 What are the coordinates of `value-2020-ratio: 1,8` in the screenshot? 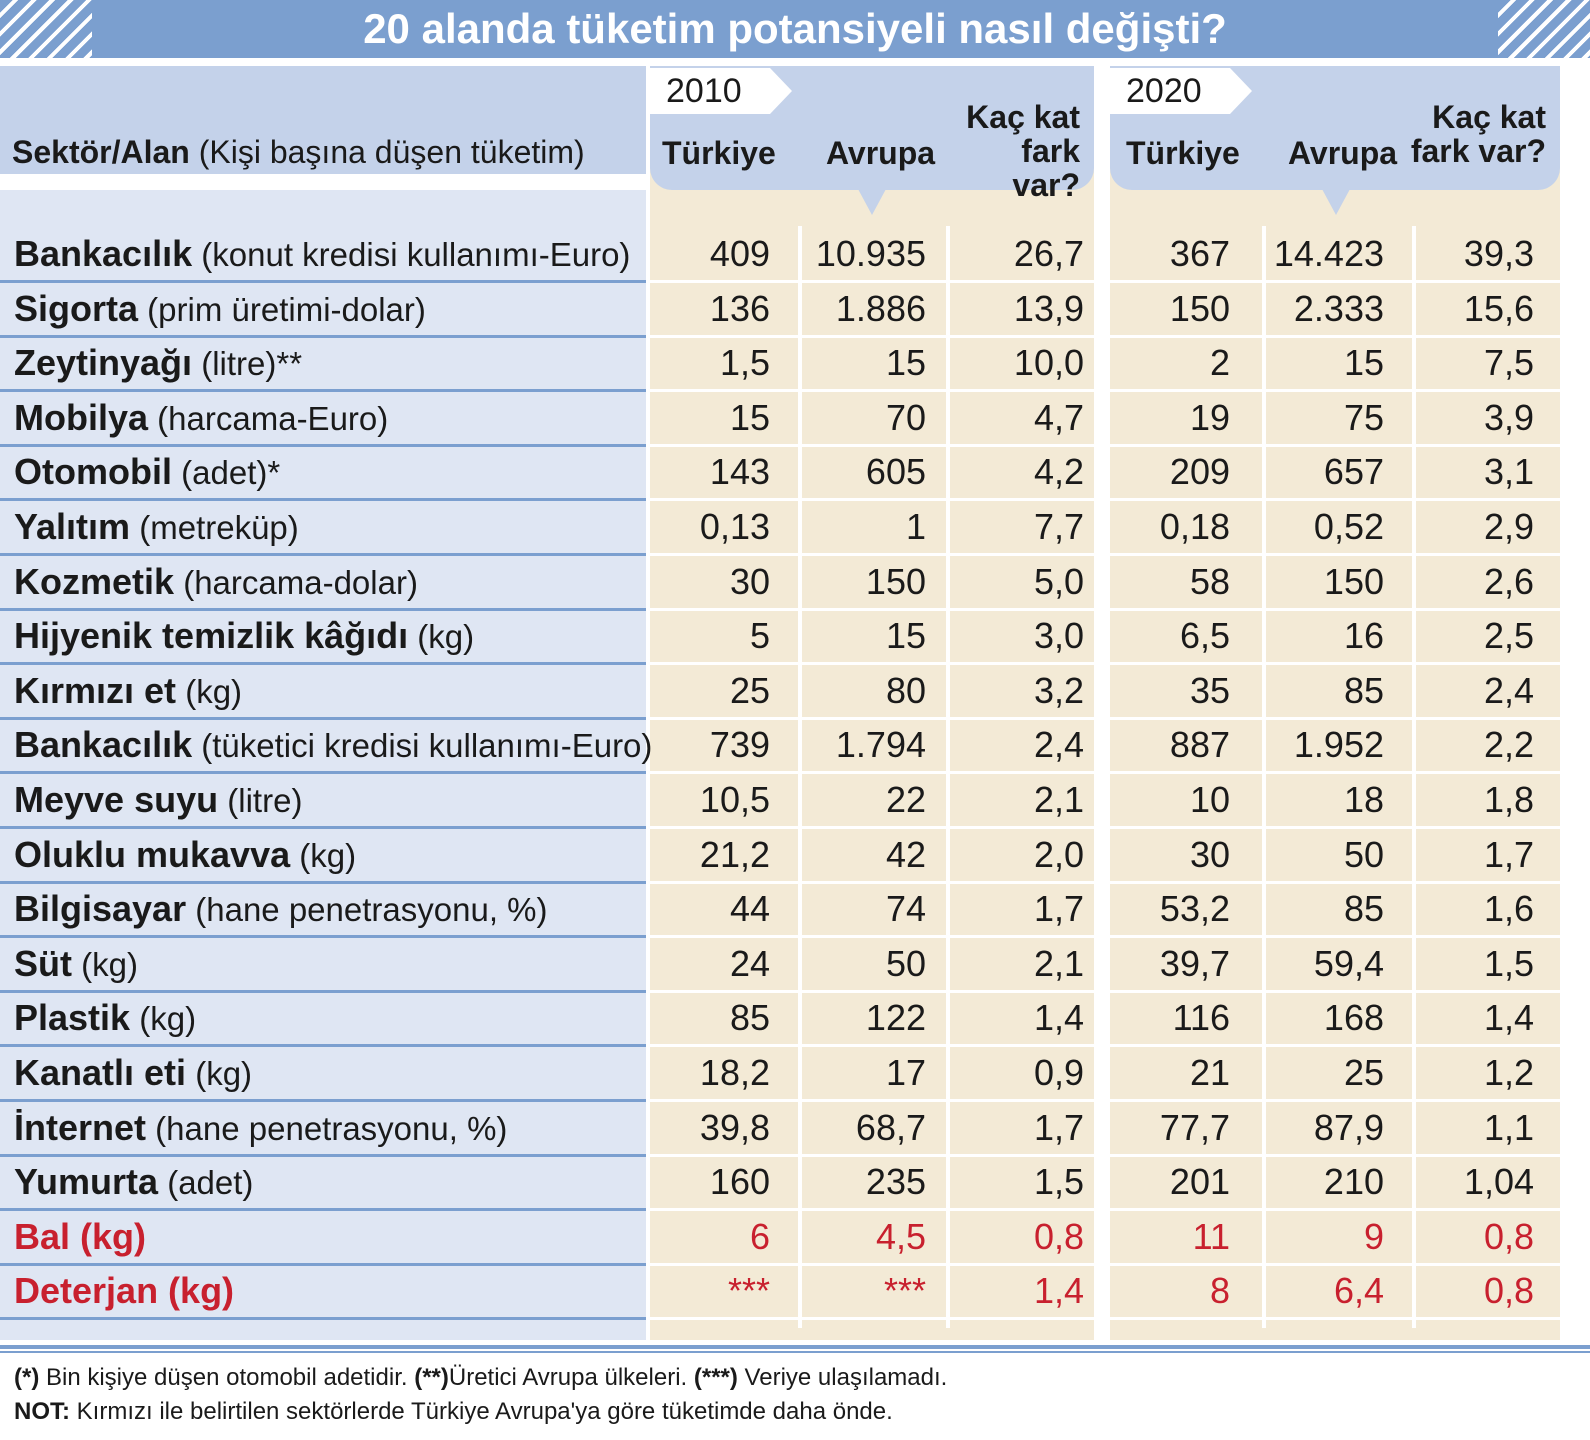 It's located at (1508, 799).